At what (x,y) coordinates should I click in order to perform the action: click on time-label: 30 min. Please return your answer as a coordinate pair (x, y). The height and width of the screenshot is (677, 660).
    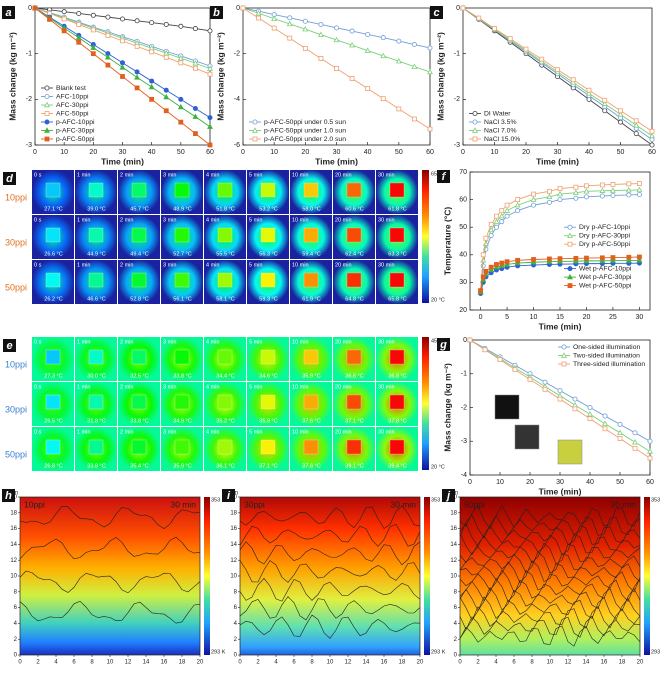
    Looking at the image, I should click on (386, 220).